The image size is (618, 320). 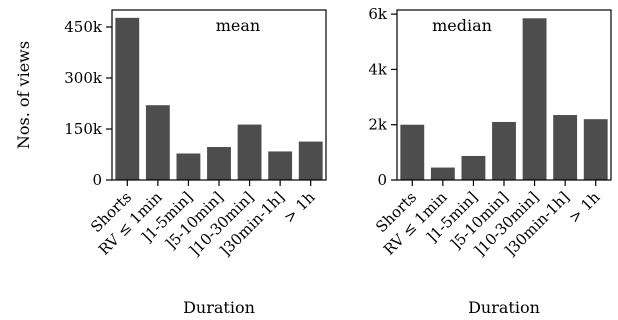 I want to click on y-tick-label: 300k, so click(x=83, y=78).